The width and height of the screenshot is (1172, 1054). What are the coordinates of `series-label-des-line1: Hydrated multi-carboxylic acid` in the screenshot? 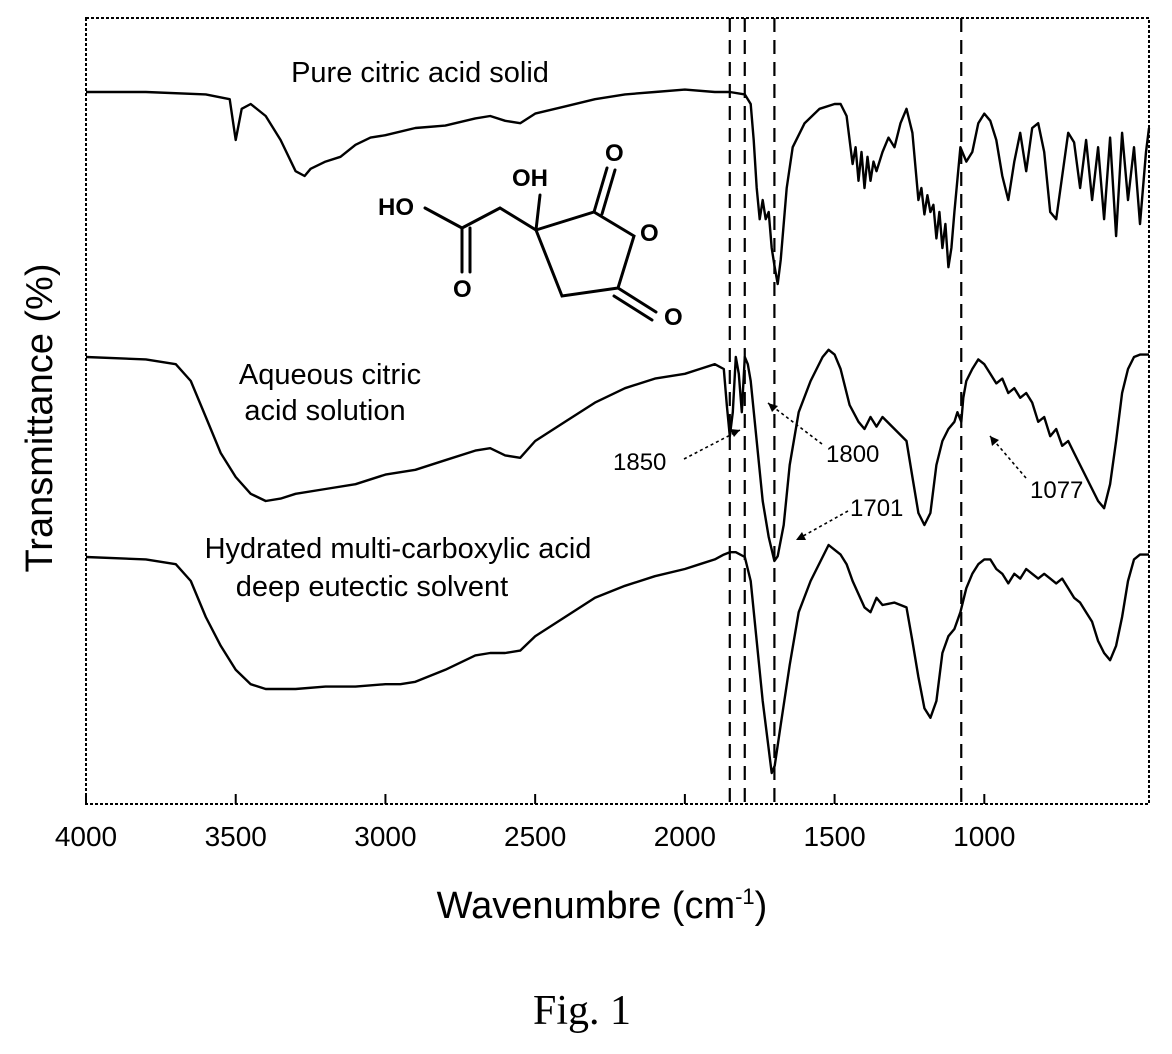 It's located at (398, 549).